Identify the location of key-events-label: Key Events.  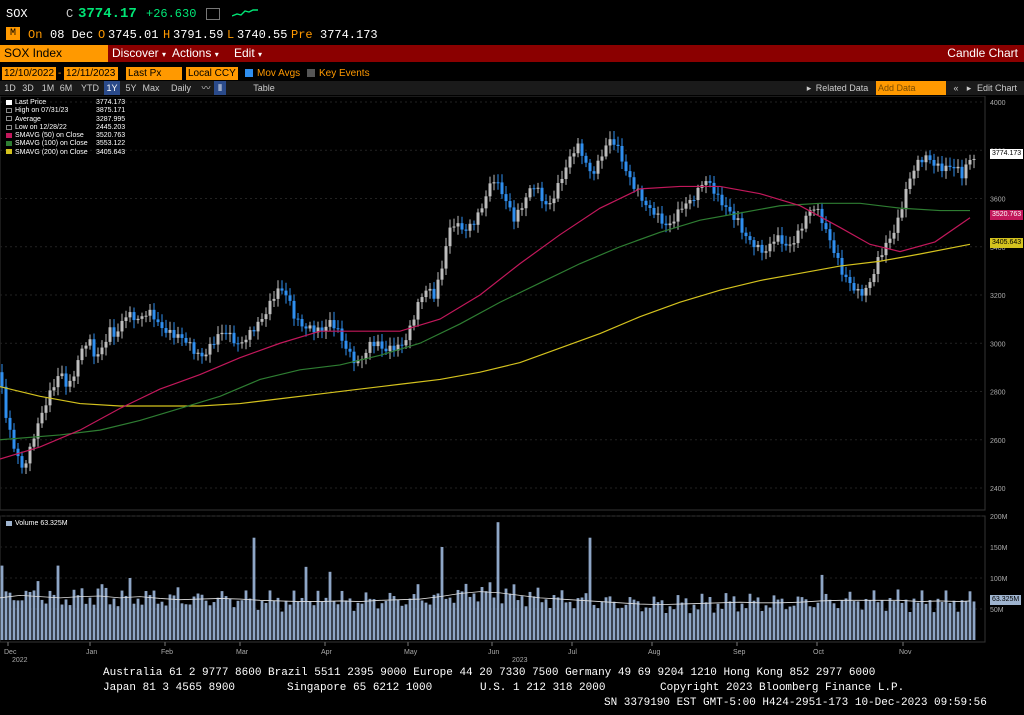
(344, 73).